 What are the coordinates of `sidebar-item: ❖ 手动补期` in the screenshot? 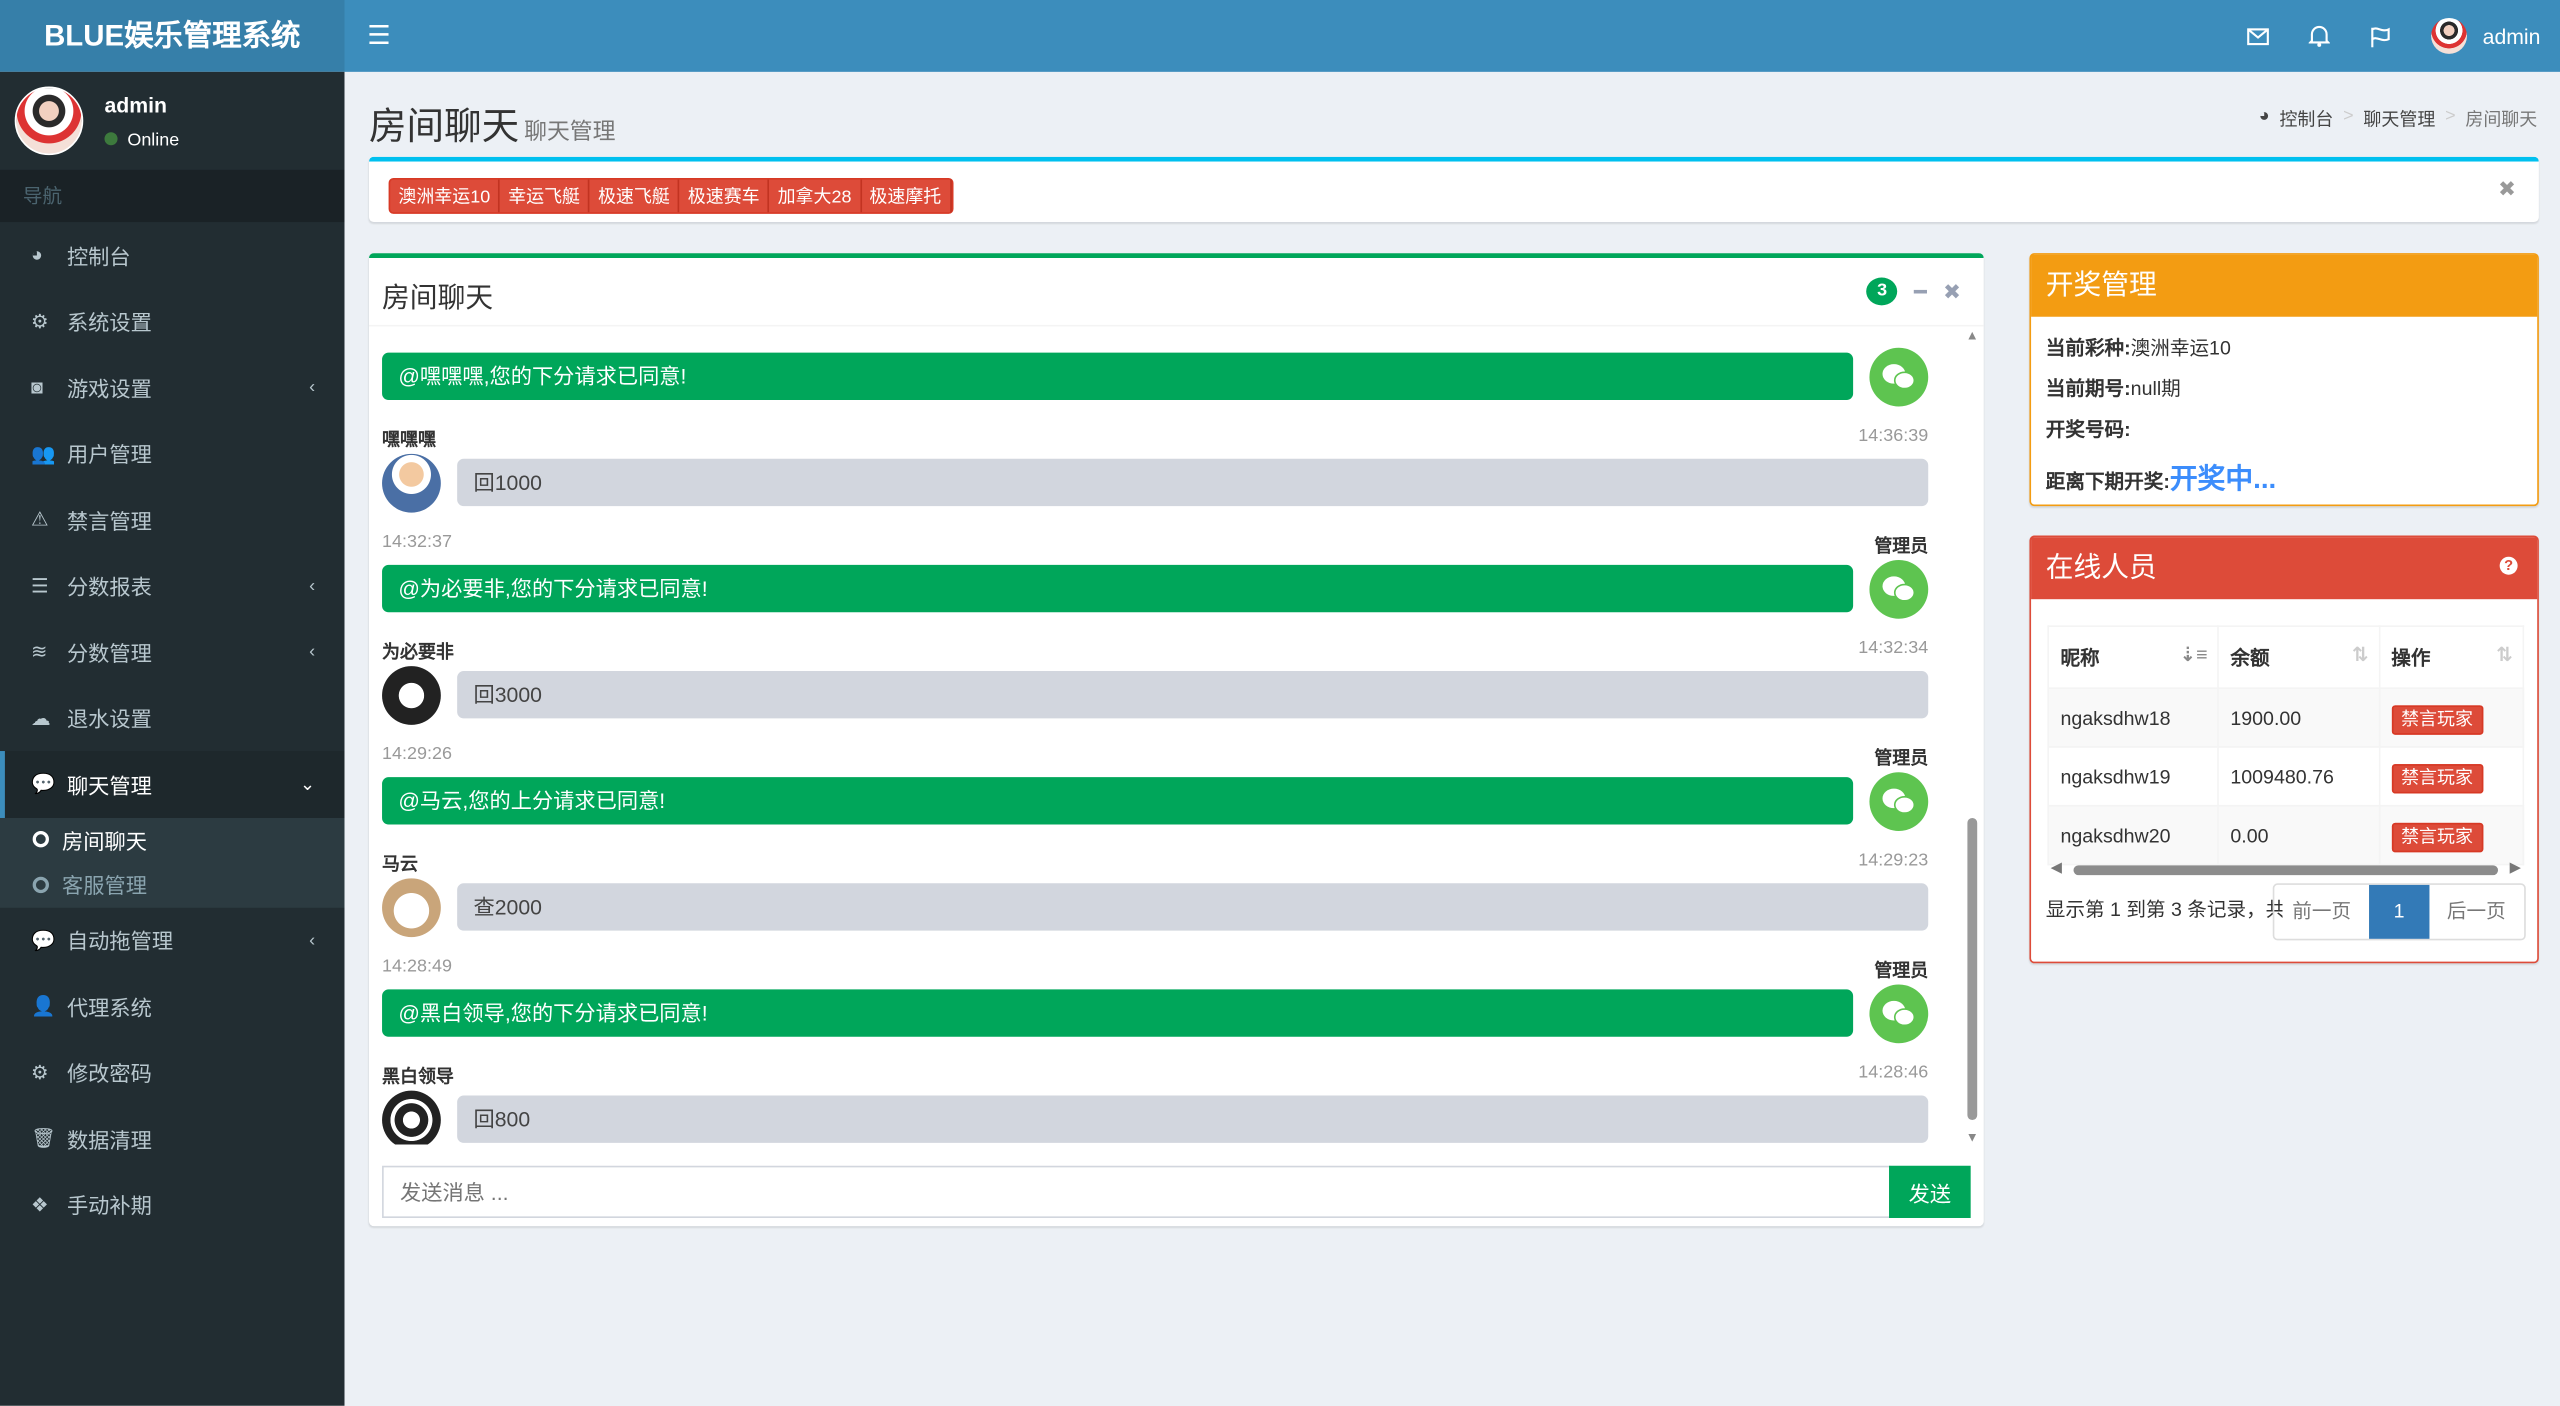 It's located at (172, 1204).